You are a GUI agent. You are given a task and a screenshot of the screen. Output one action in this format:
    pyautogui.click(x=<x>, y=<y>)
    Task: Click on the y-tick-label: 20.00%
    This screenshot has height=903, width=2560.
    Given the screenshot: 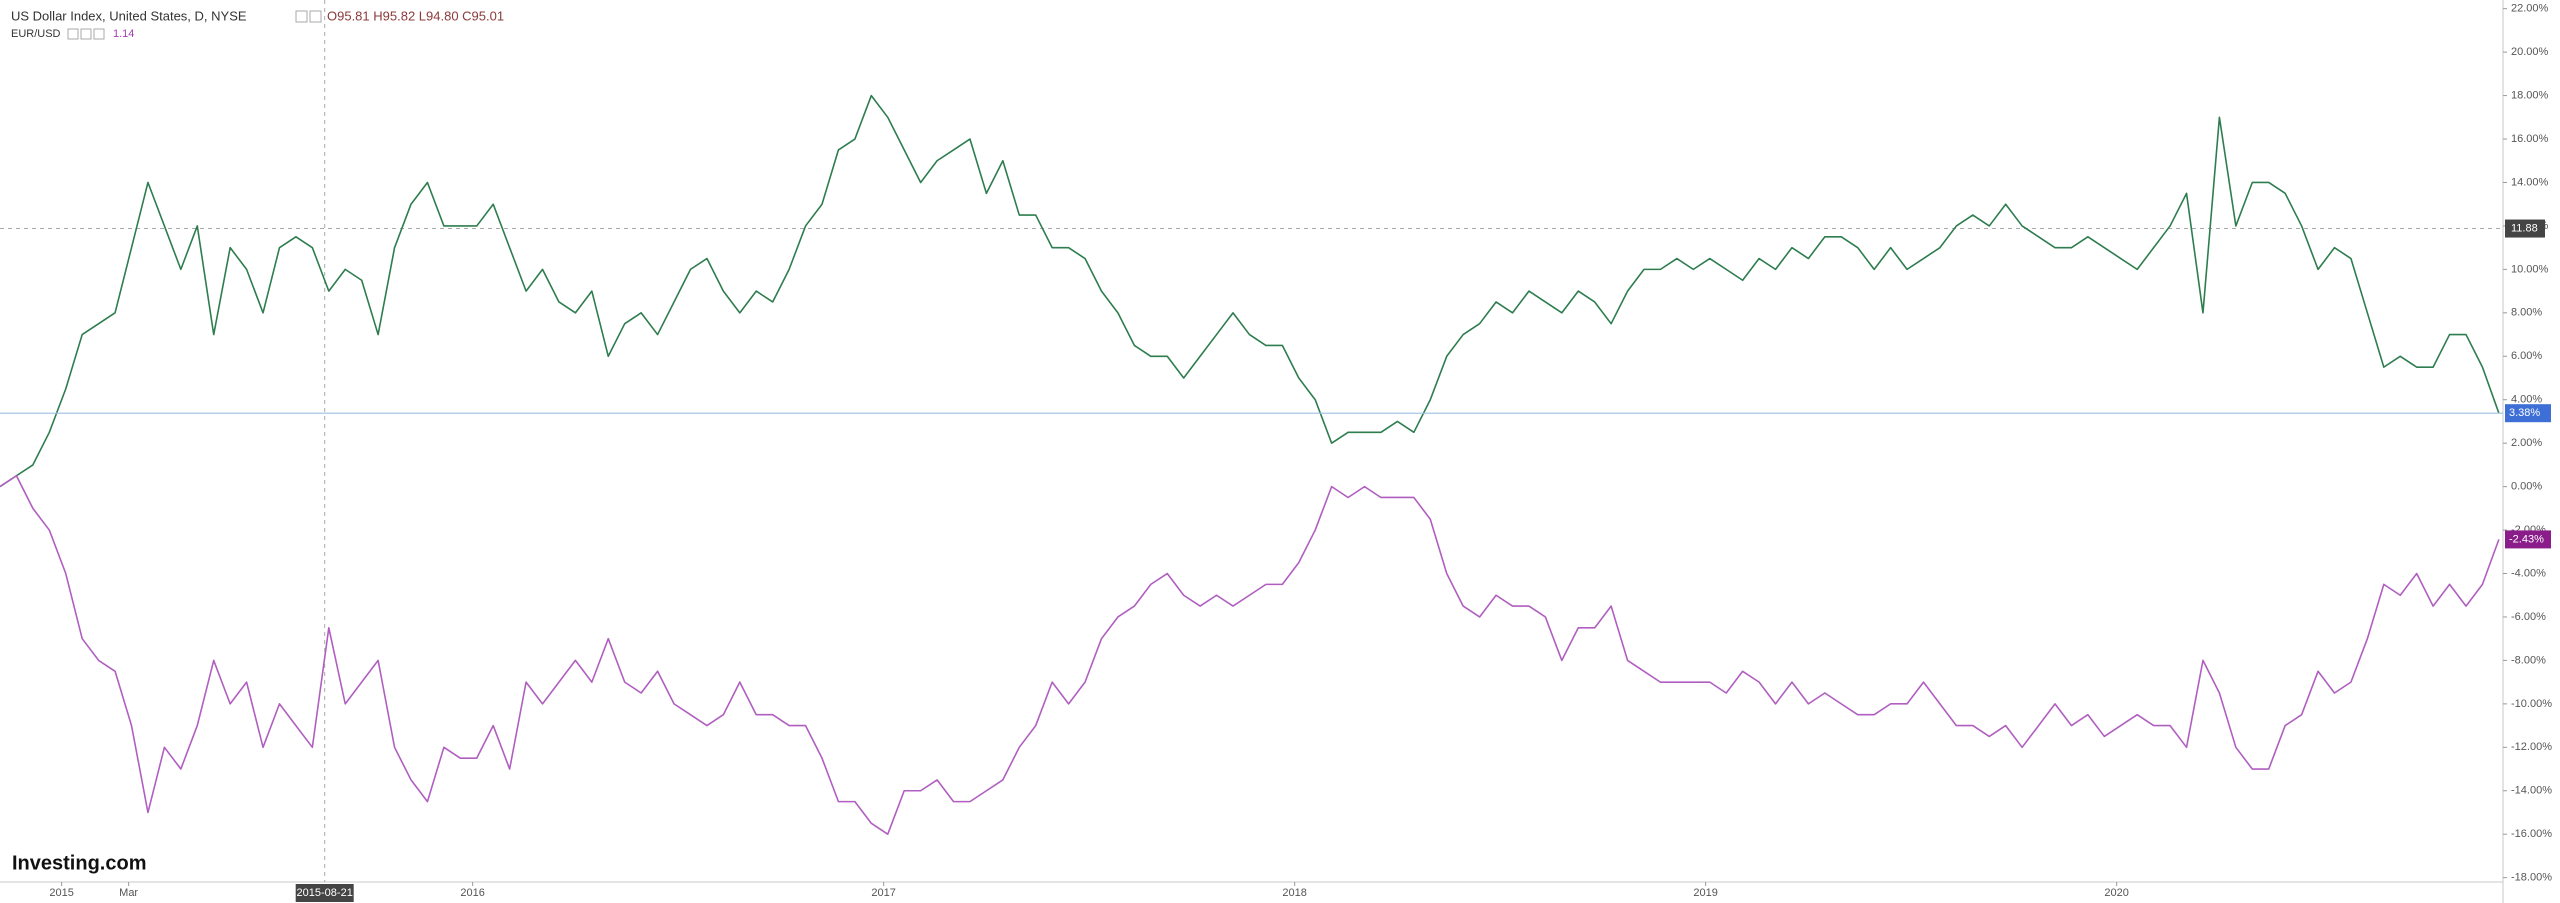 What is the action you would take?
    pyautogui.click(x=2530, y=52)
    